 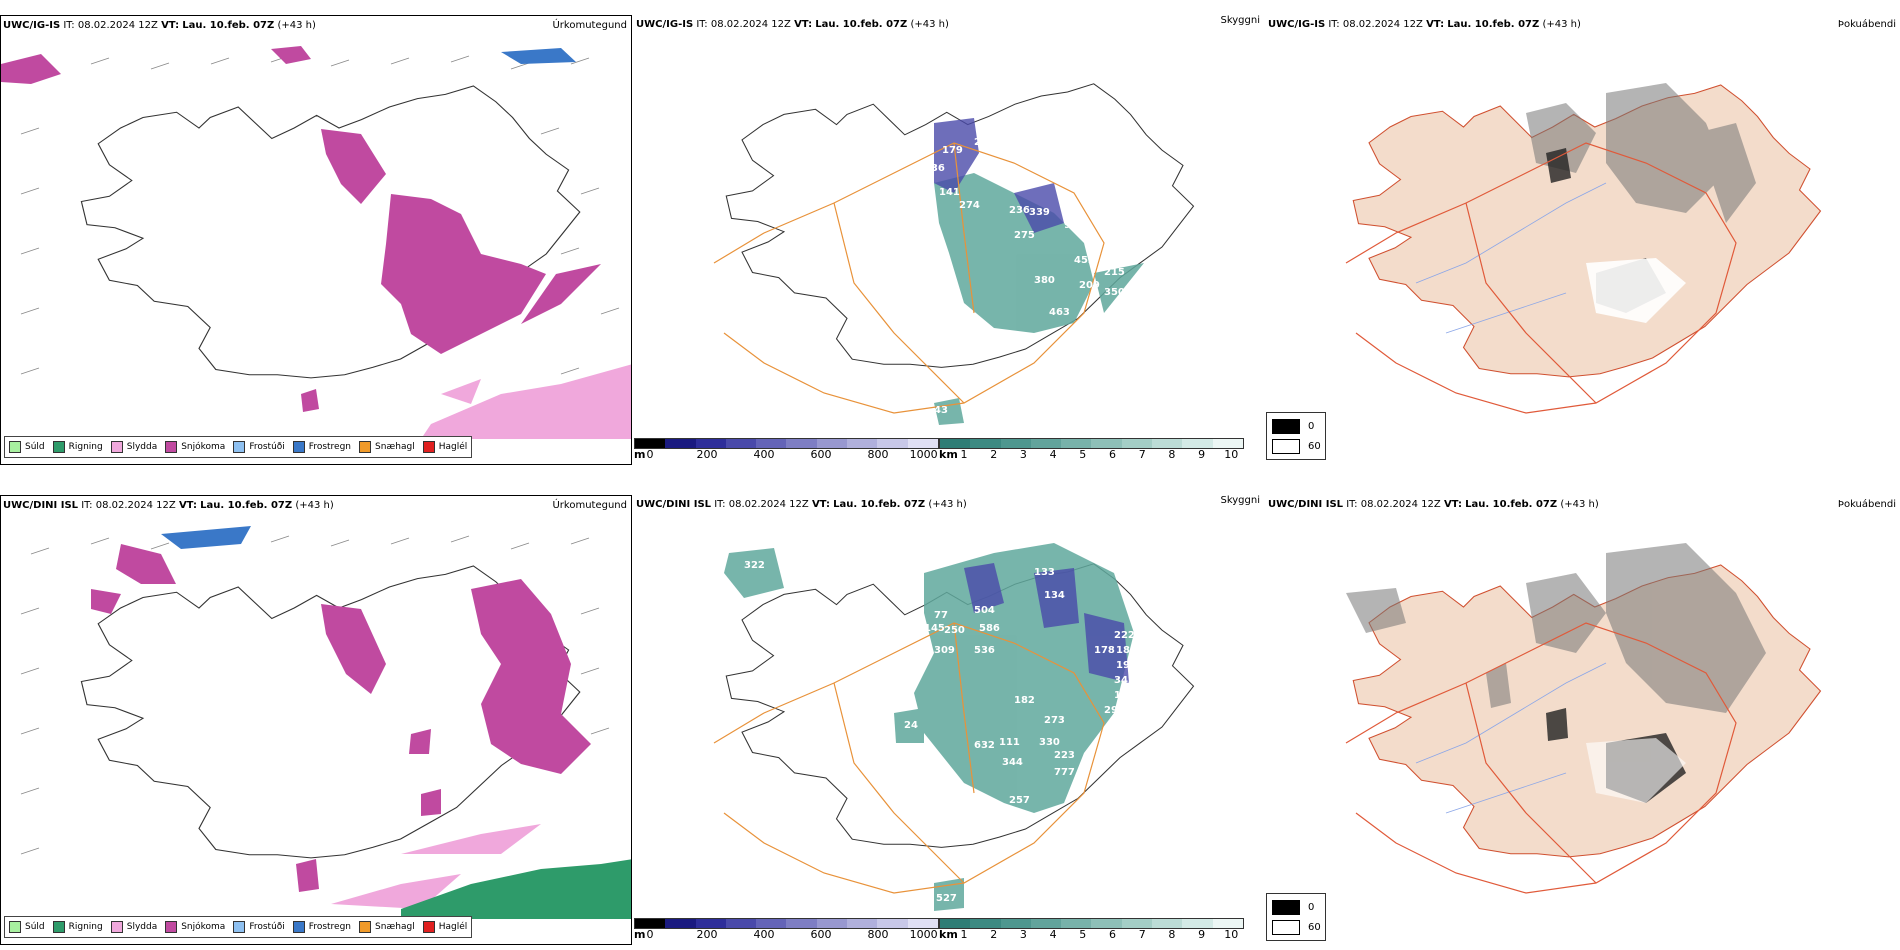 What do you see at coordinates (1044, 572) in the screenshot?
I see `ceiling-label: 133` at bounding box center [1044, 572].